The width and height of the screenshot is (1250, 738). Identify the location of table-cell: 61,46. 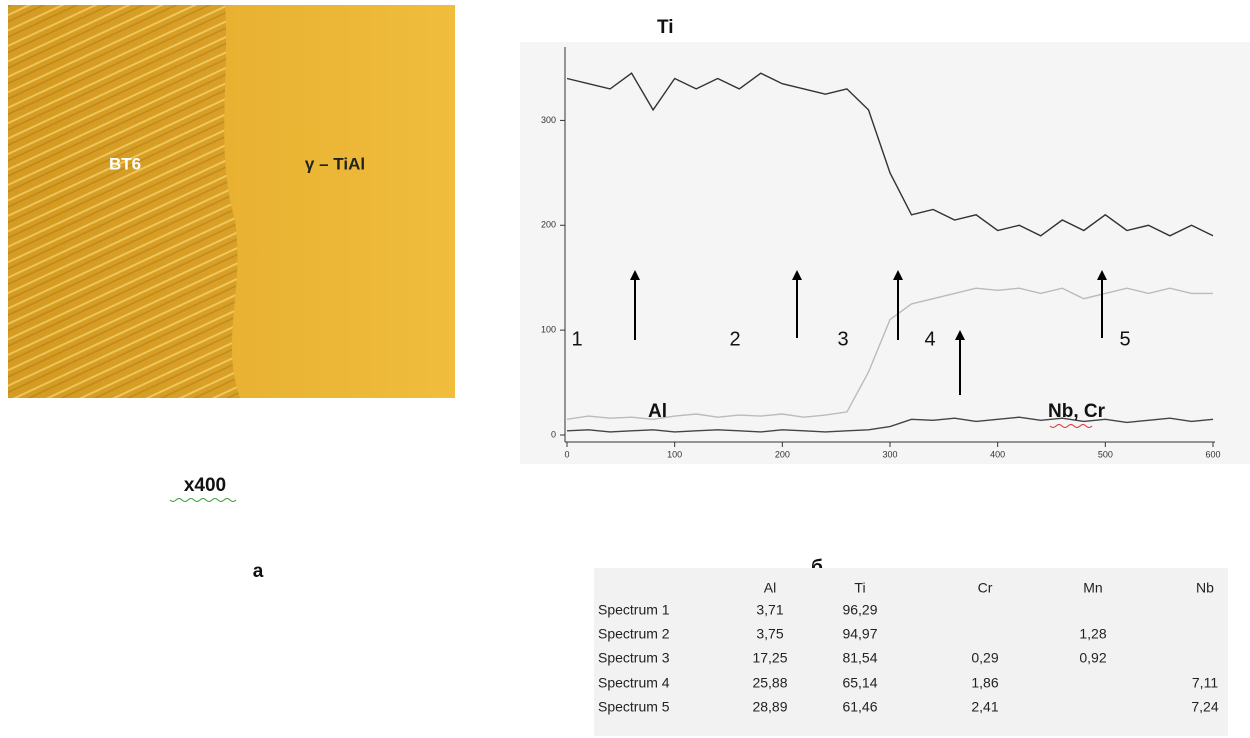
(859, 707).